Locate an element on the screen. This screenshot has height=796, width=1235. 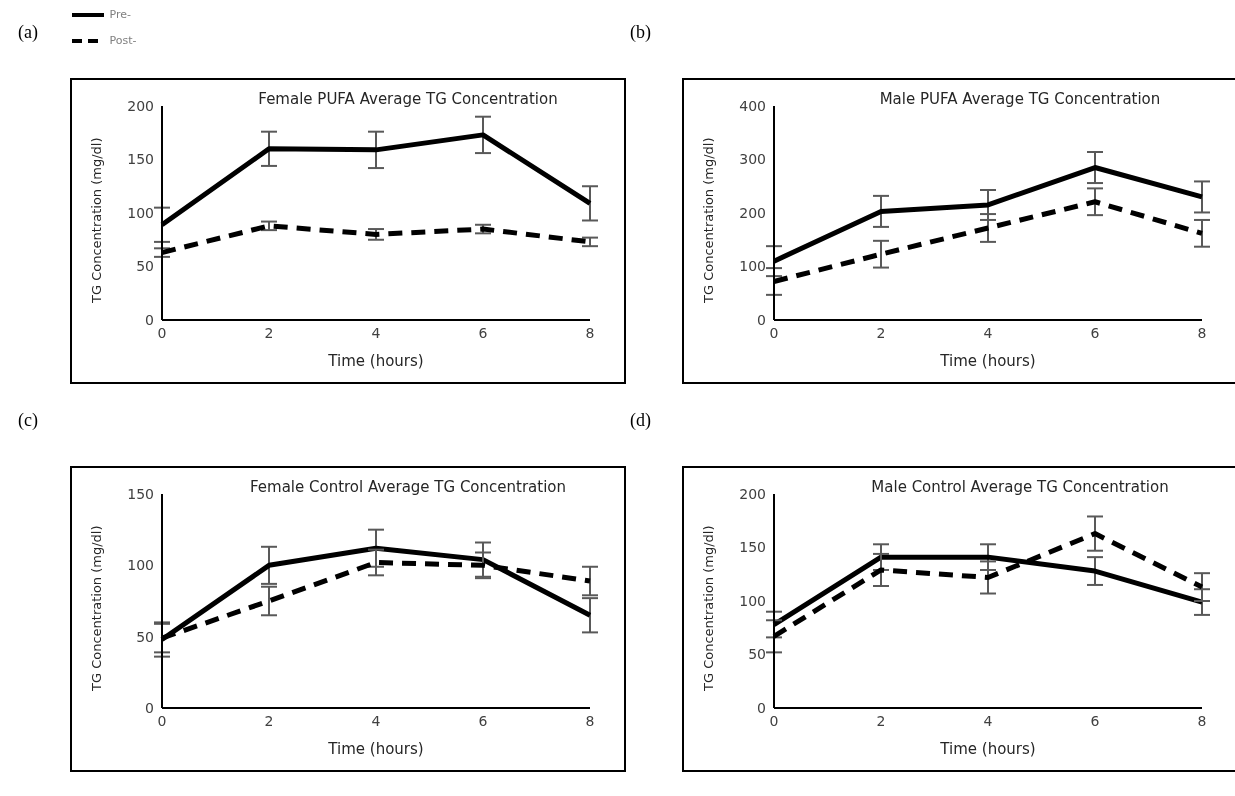
chart-title: Male PUFA Average TG Concentration is located at coordinates (1020, 99).